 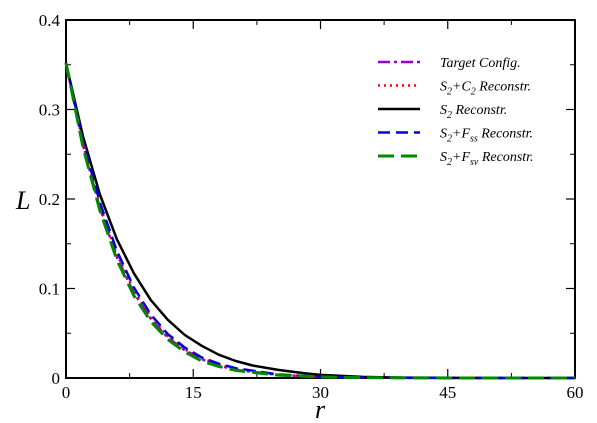 I want to click on y-tick-label: 0.4, so click(x=50, y=20).